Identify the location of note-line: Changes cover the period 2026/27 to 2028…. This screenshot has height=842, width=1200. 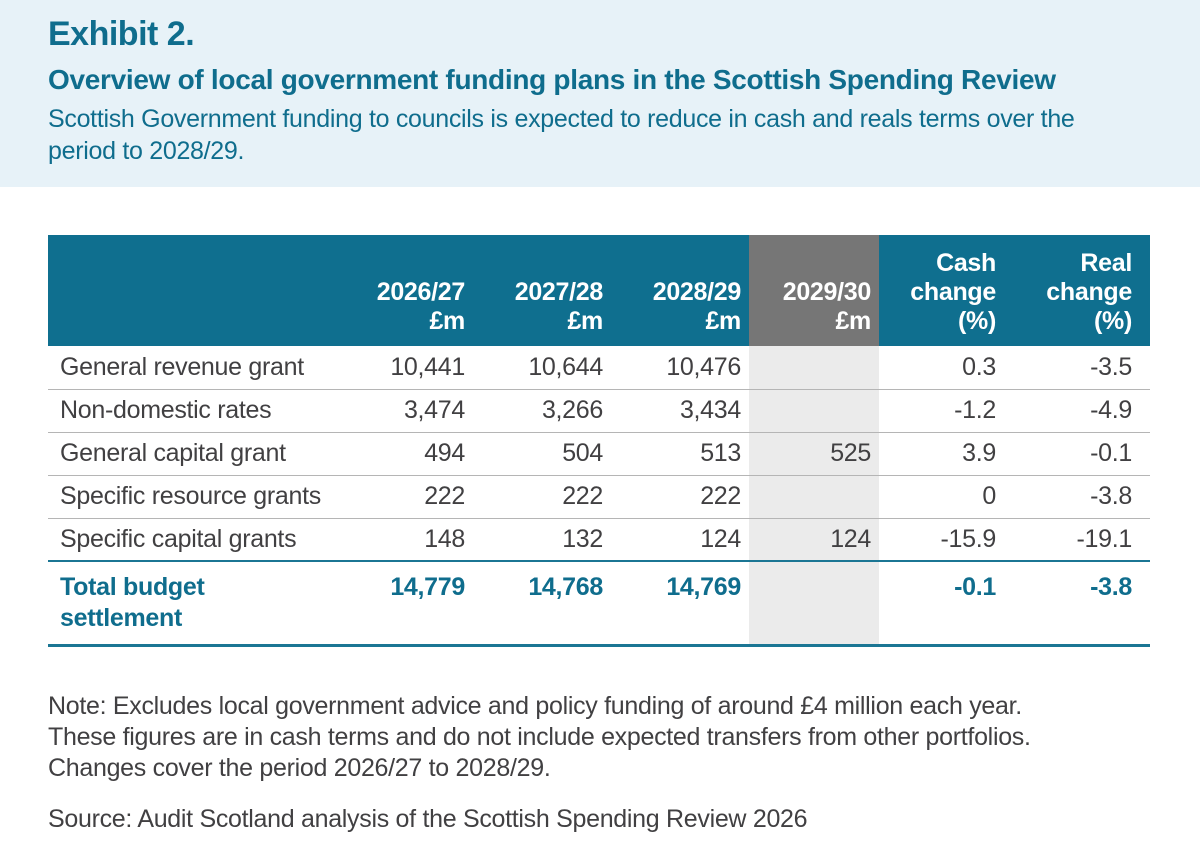
(299, 768).